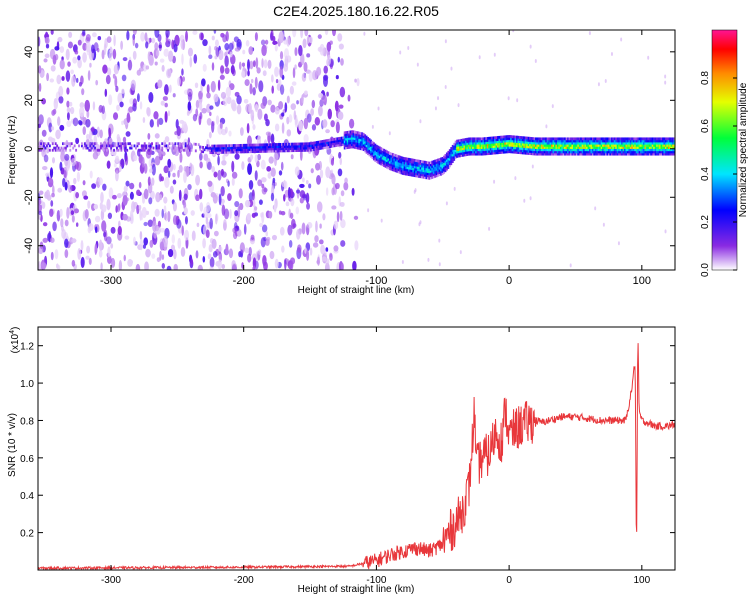 The image size is (750, 600). I want to click on spectrogram-x-label: Height of straight line (km), so click(356, 290).